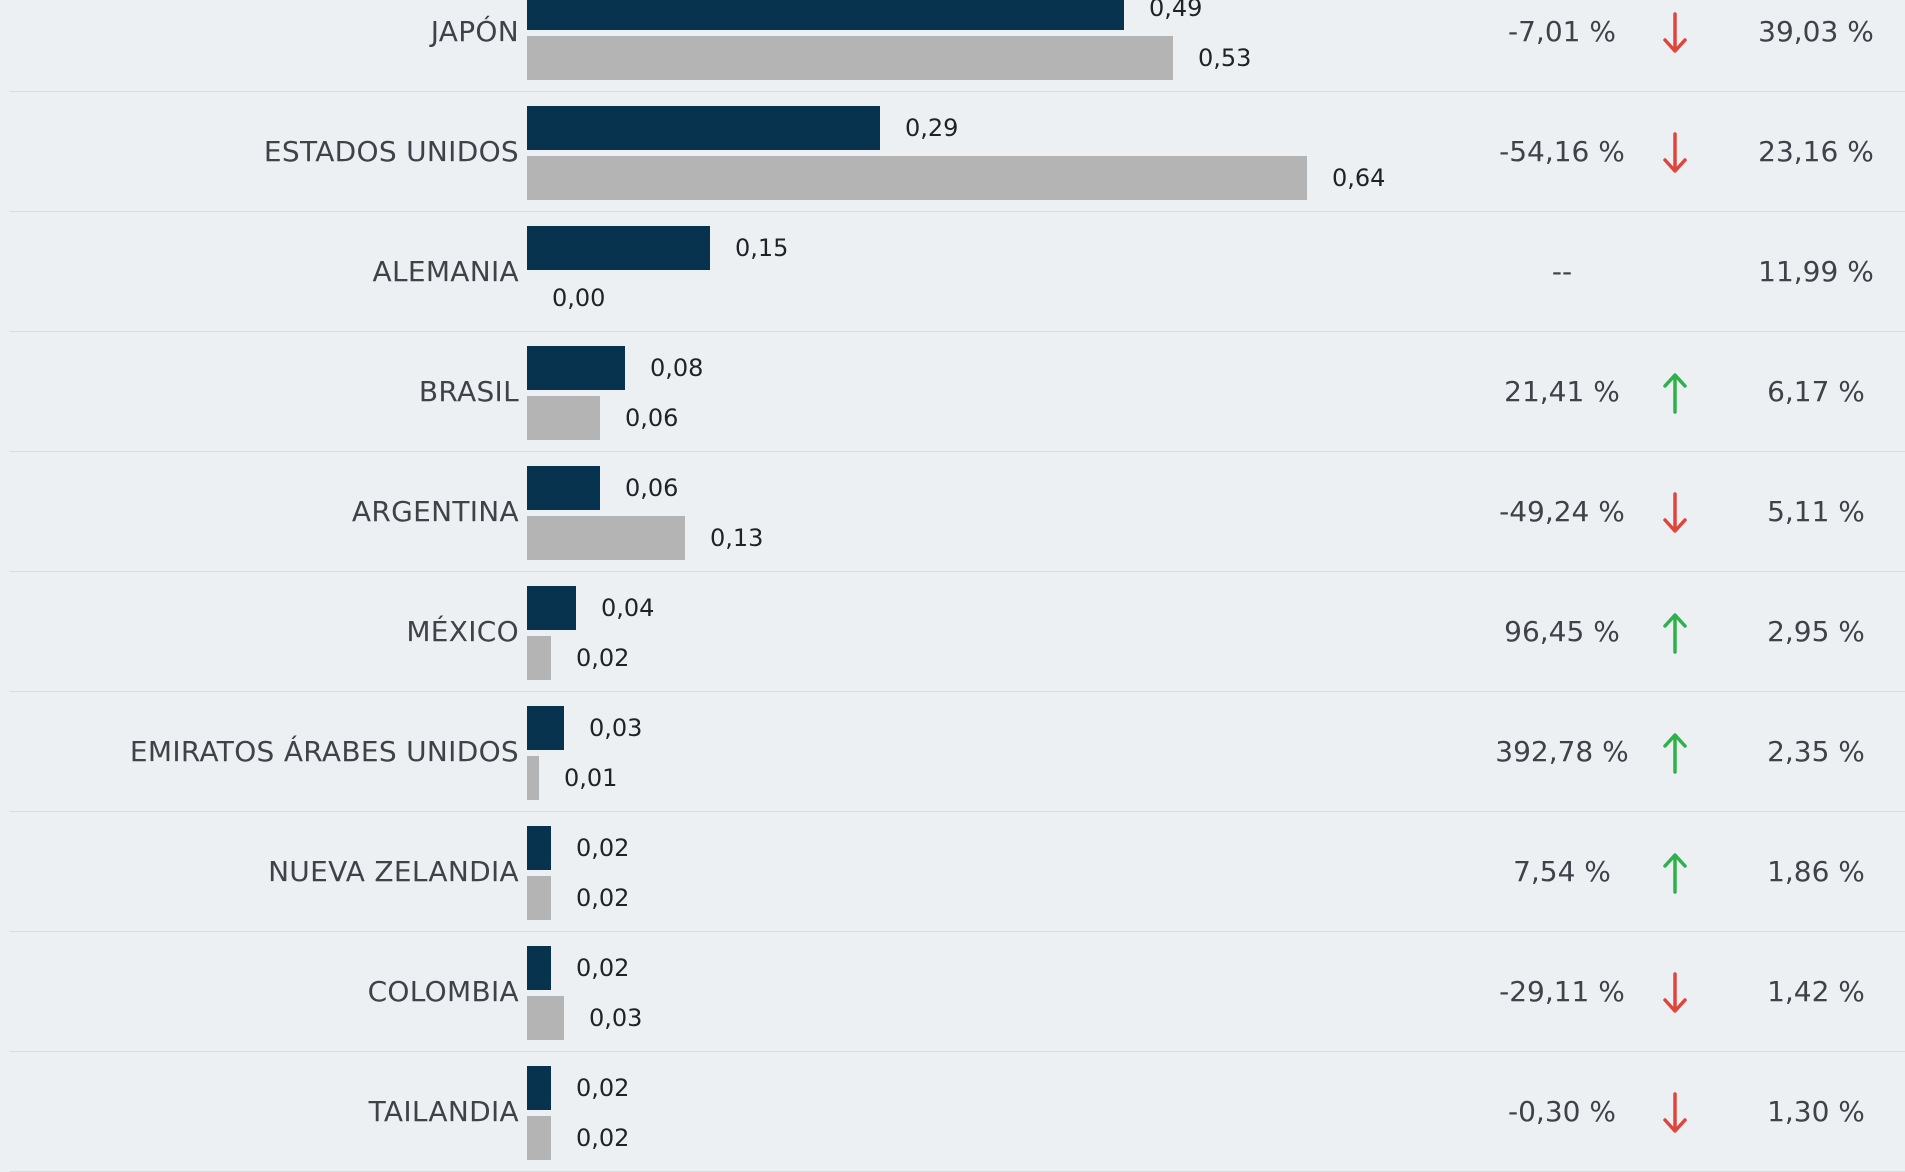 This screenshot has height=1172, width=1905. I want to click on country-label: EMIRATOS ÁRABES UNIDOS, so click(324, 751).